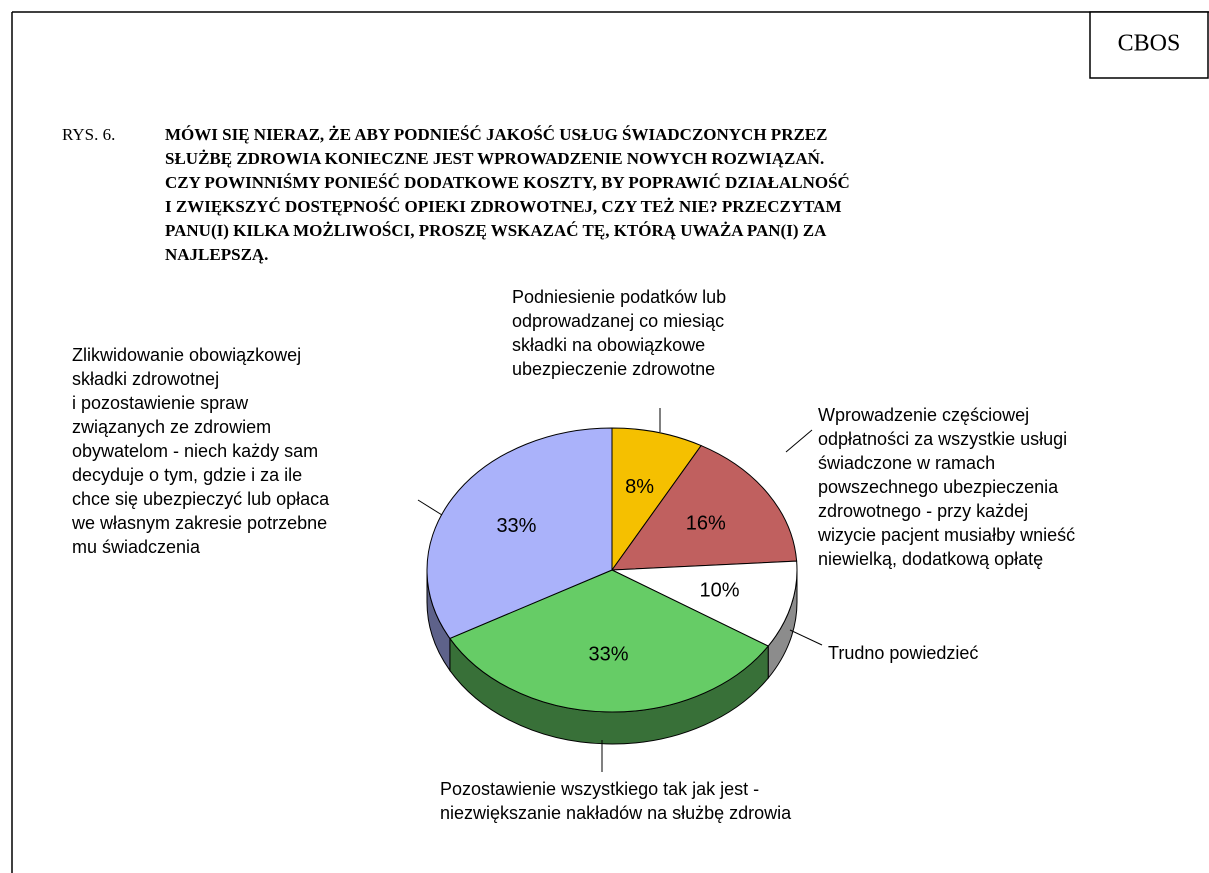 This screenshot has height=873, width=1209. Describe the element at coordinates (619, 297) in the screenshot. I see `slice-label: Podniesienie podatków lub` at that location.